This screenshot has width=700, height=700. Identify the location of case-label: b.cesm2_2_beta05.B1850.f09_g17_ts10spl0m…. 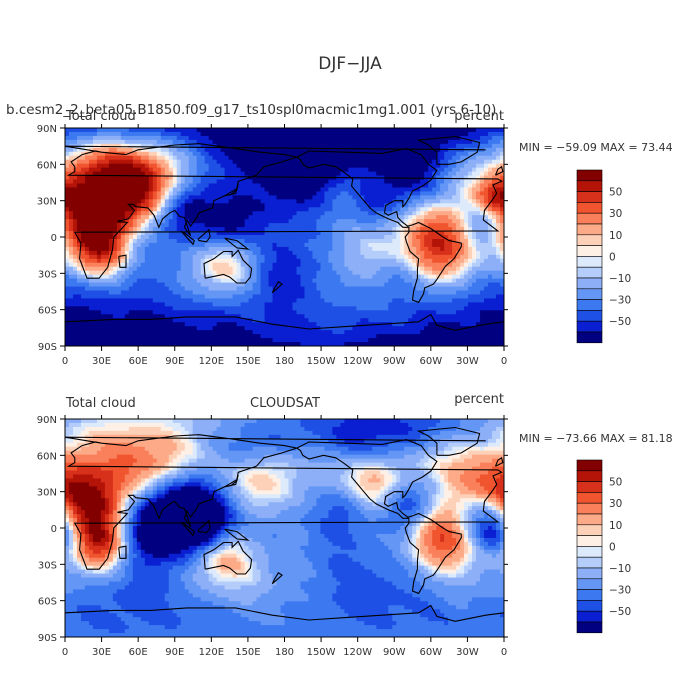
(251, 110).